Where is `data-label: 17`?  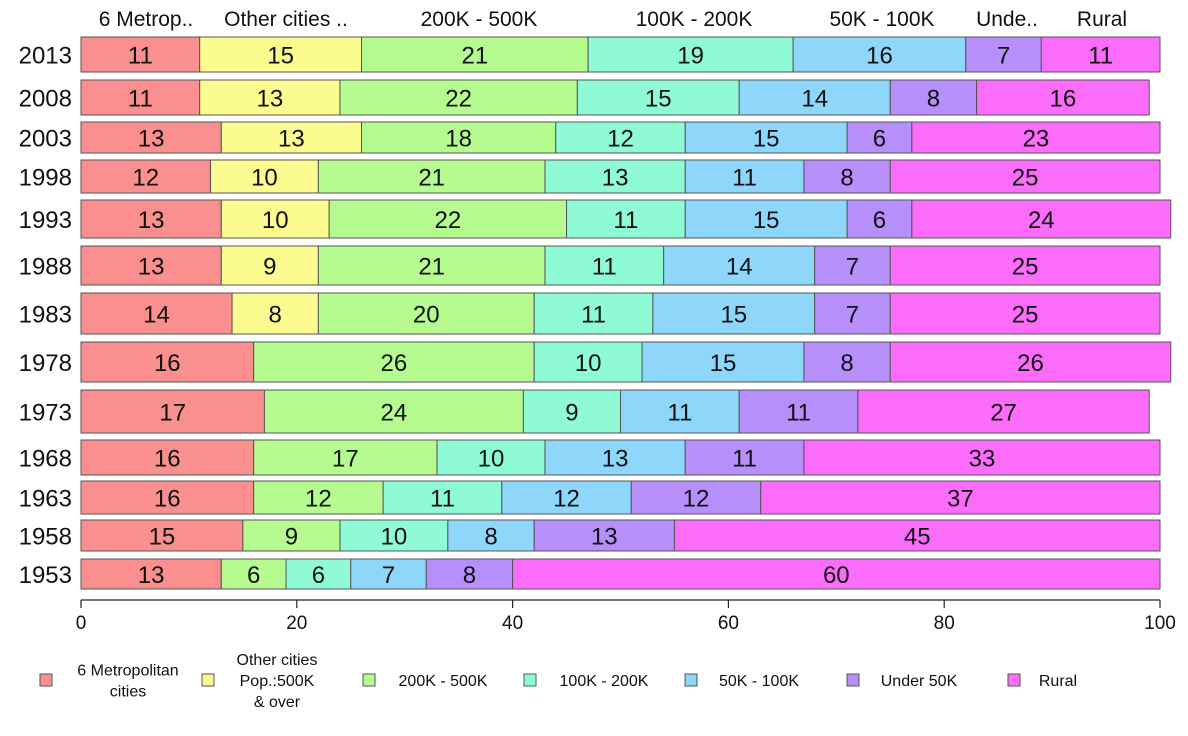 data-label: 17 is located at coordinates (172, 413).